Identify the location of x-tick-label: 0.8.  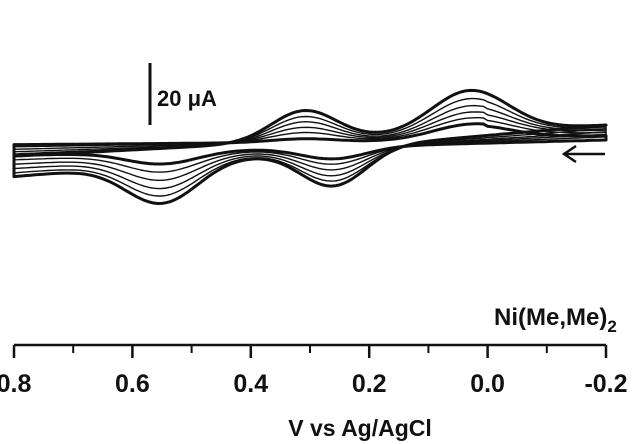
(15, 384).